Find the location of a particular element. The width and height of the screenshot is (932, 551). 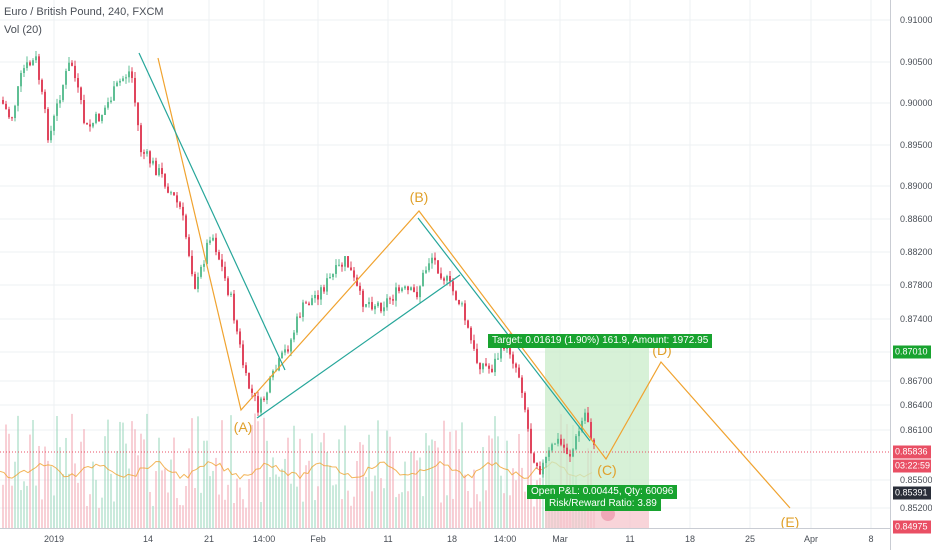

price-tick: 0.86700 is located at coordinates (916, 381).